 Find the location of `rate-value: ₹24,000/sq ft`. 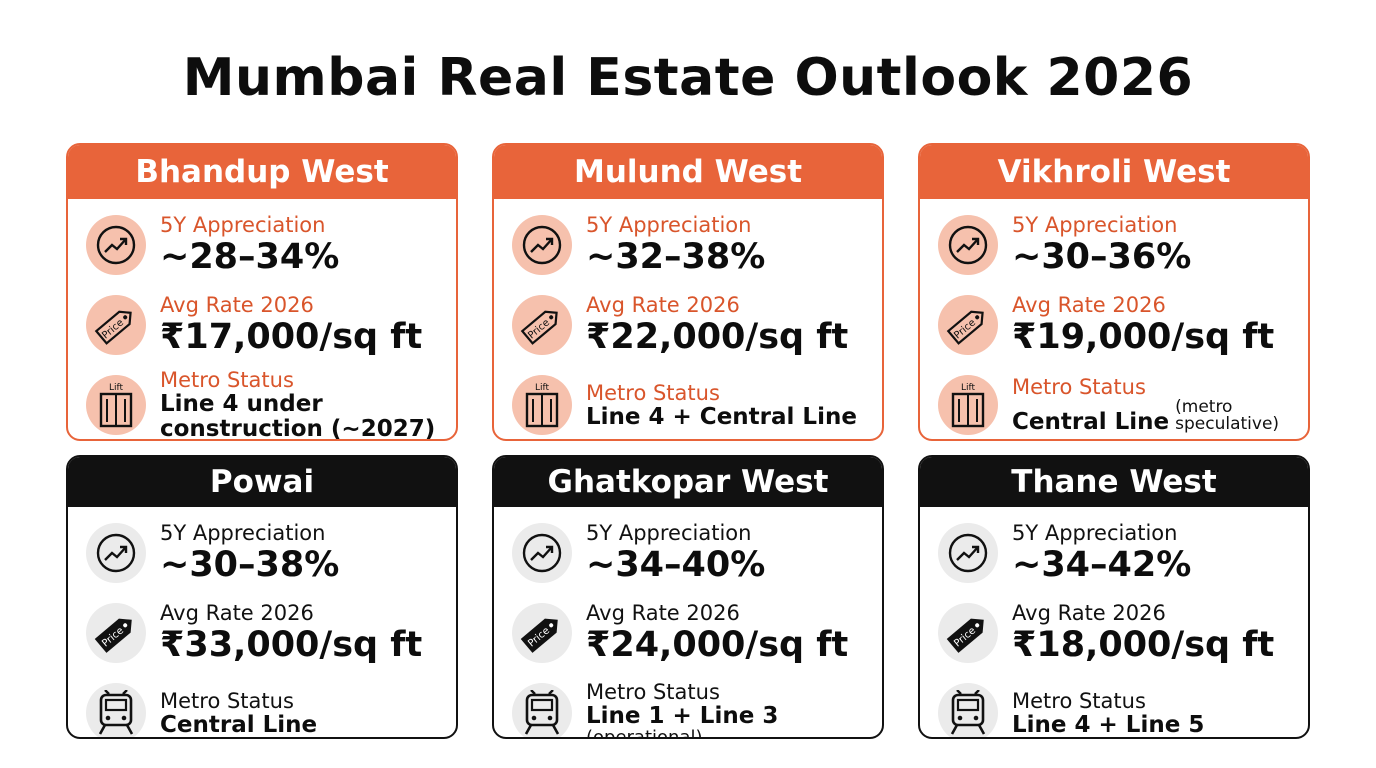

rate-value: ₹24,000/sq ft is located at coordinates (717, 645).